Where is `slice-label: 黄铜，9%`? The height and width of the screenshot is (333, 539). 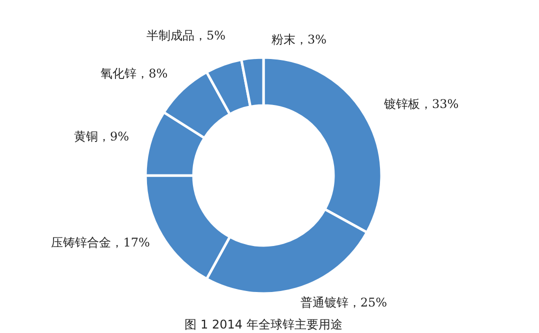 slice-label: 黄铜，9% is located at coordinates (102, 136).